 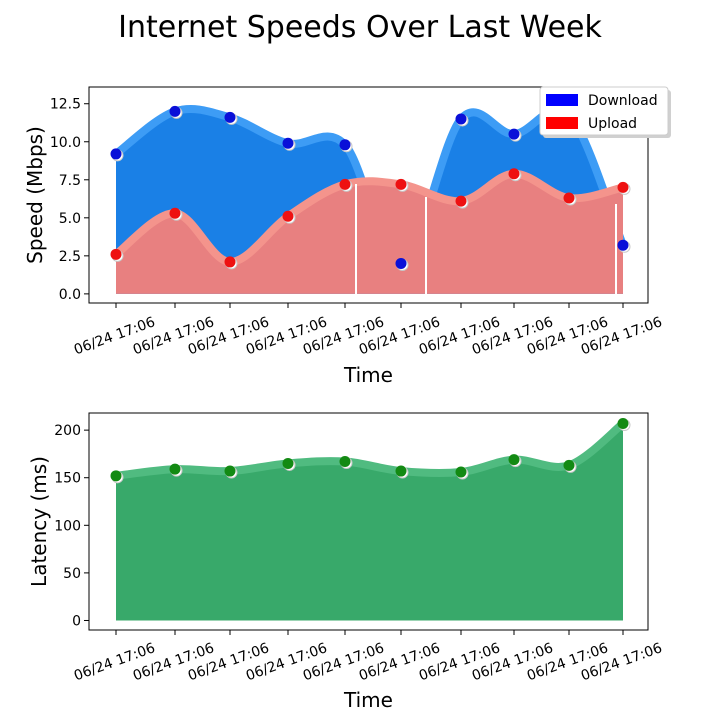 I want to click on legend-label-upload: Upload, so click(x=612, y=124).